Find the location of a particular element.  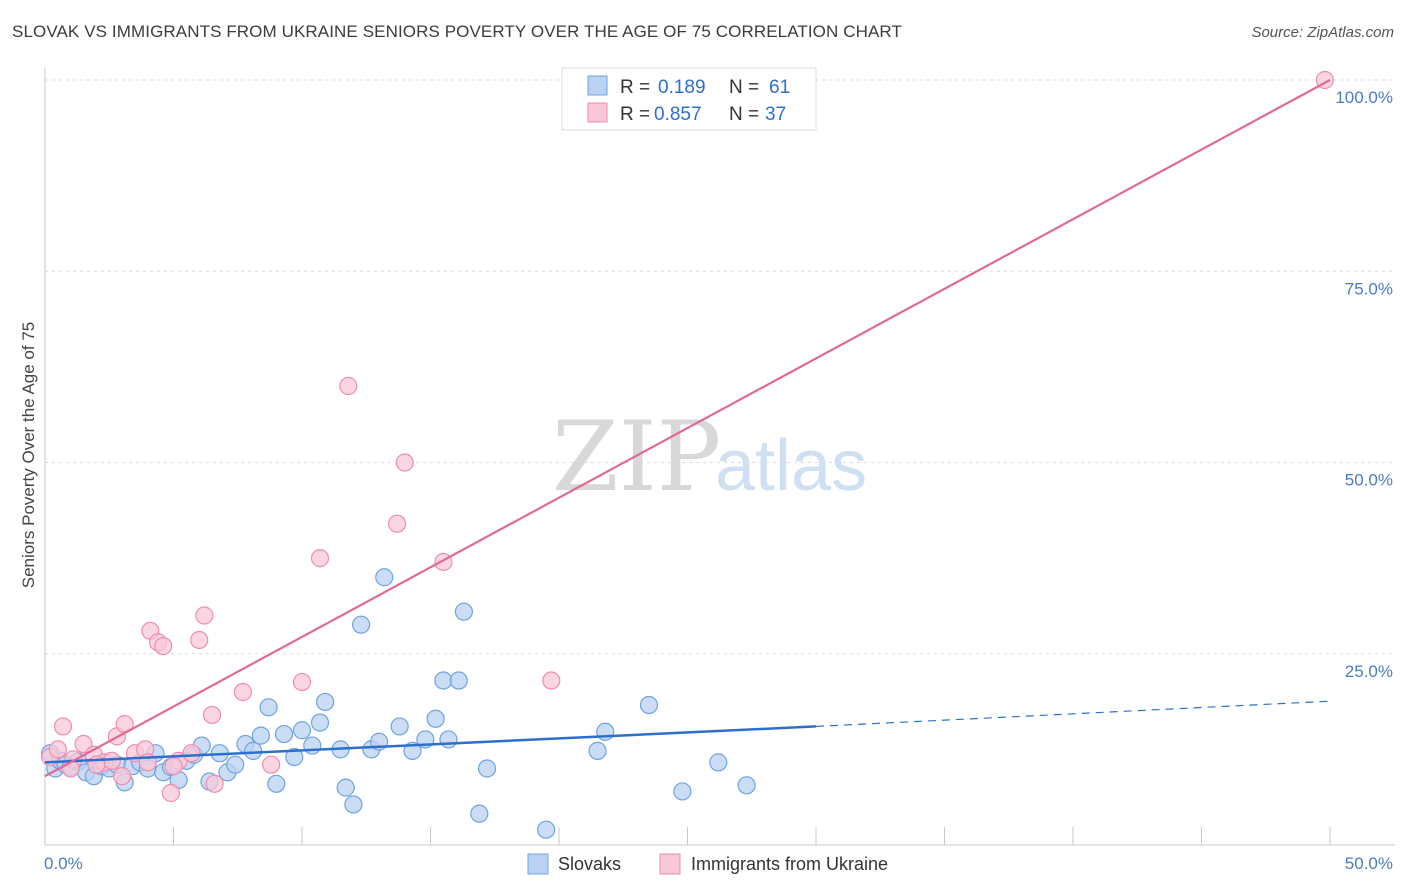

legend-n-value-ukraine: 37 is located at coordinates (775, 114).